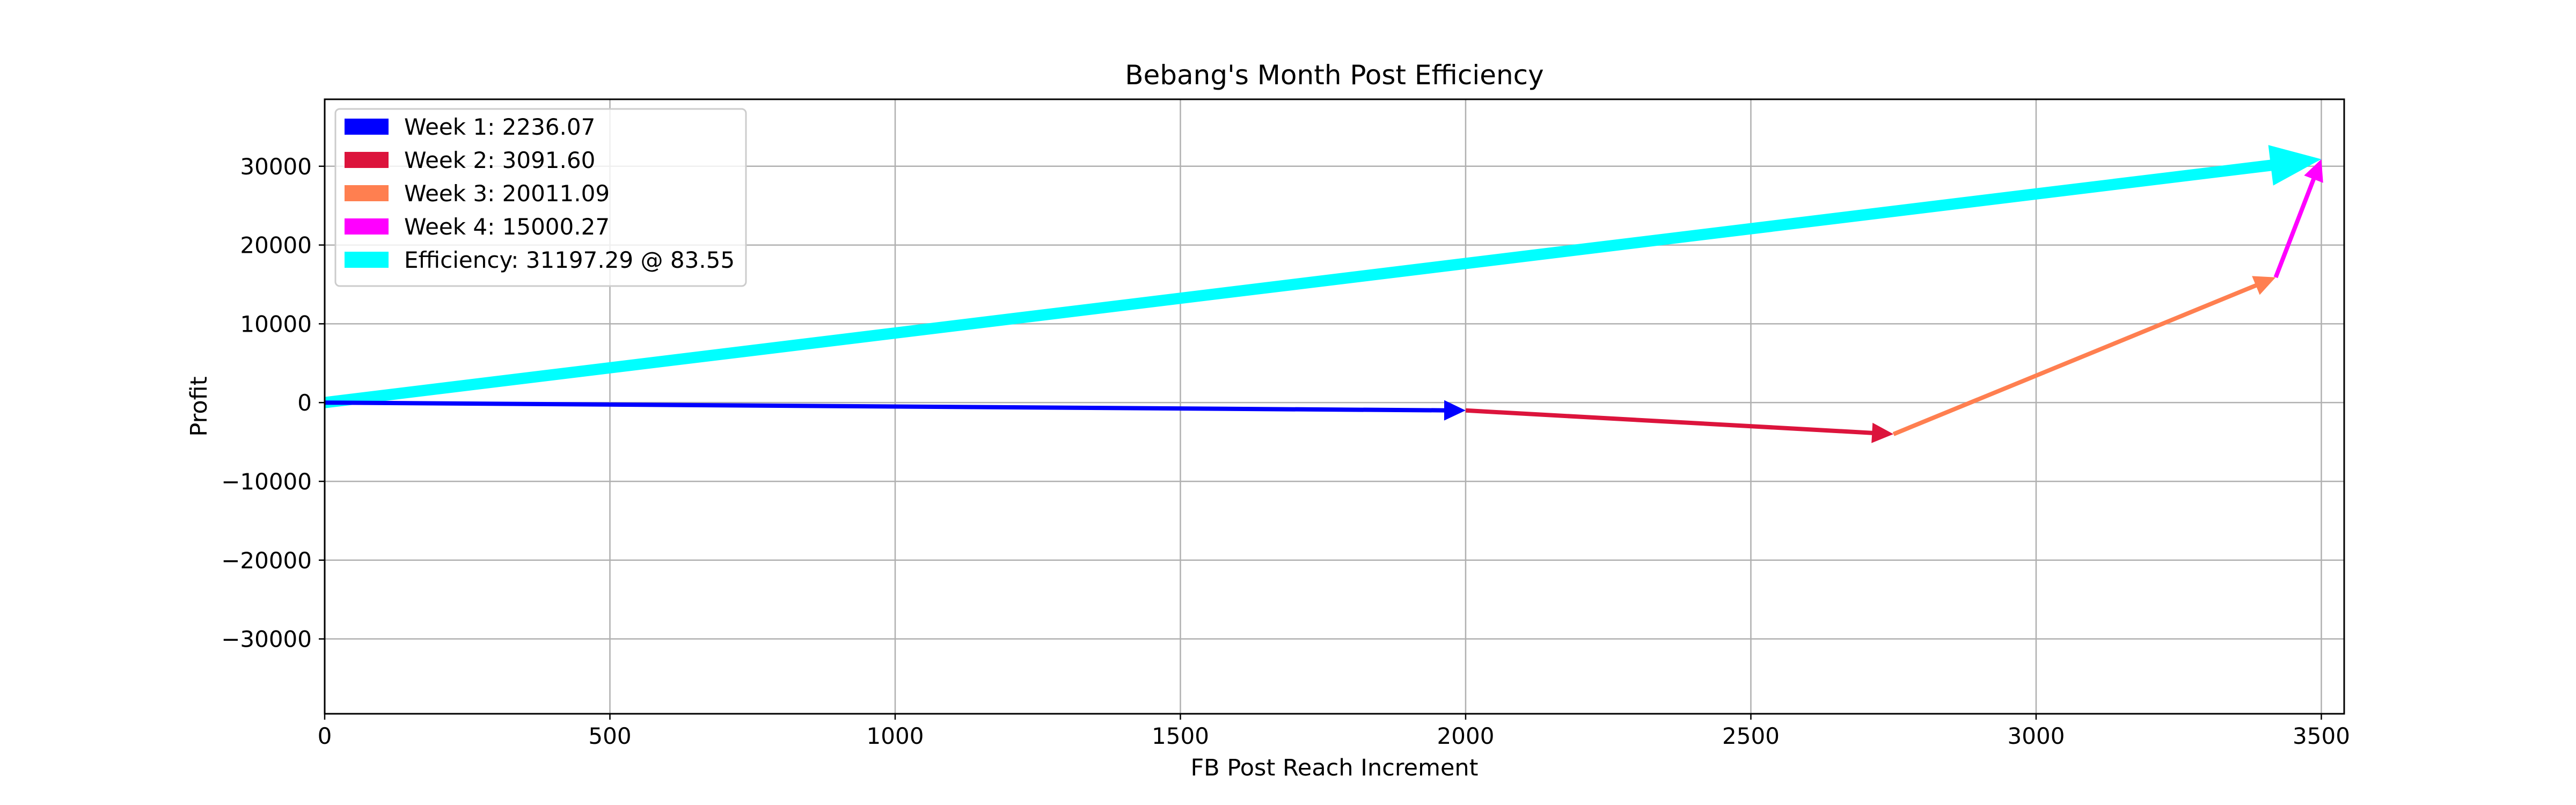 Image resolution: width=2576 pixels, height=805 pixels. Describe the element at coordinates (276, 166) in the screenshot. I see `y-tick-label: 30000` at that location.